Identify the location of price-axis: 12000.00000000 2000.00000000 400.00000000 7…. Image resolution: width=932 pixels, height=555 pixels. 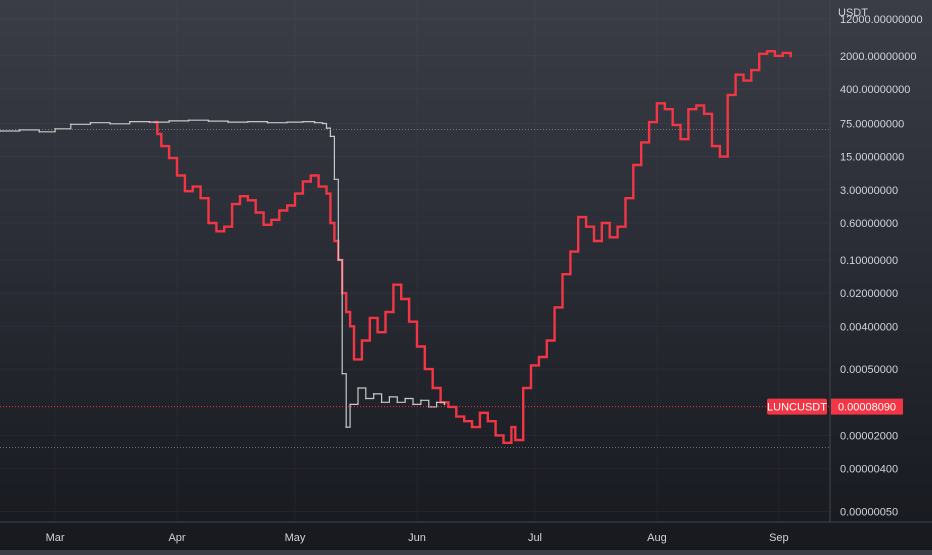
(881, 266).